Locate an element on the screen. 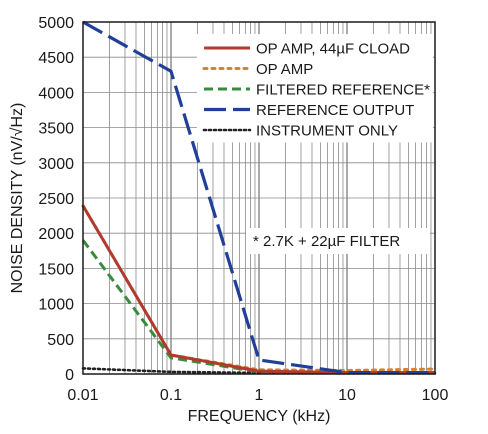 Image resolution: width=488 pixels, height=434 pixels. y-tick-label: 1000 is located at coordinates (56, 305).